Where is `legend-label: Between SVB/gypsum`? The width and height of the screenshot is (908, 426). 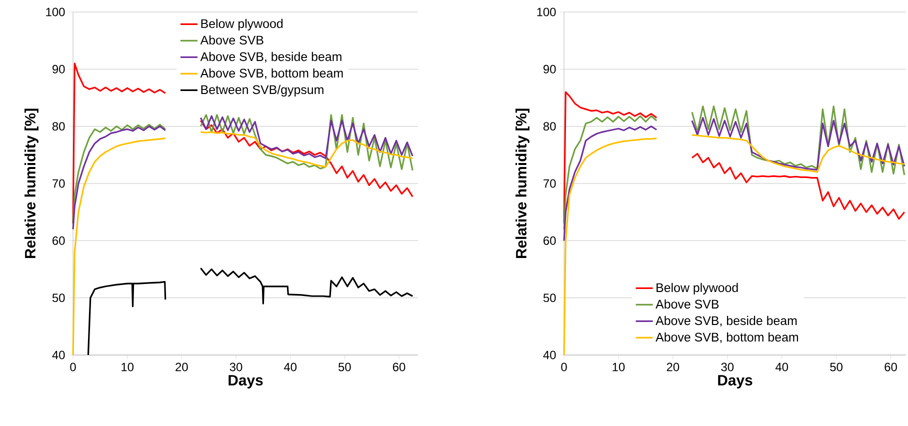 legend-label: Between SVB/gypsum is located at coordinates (262, 90).